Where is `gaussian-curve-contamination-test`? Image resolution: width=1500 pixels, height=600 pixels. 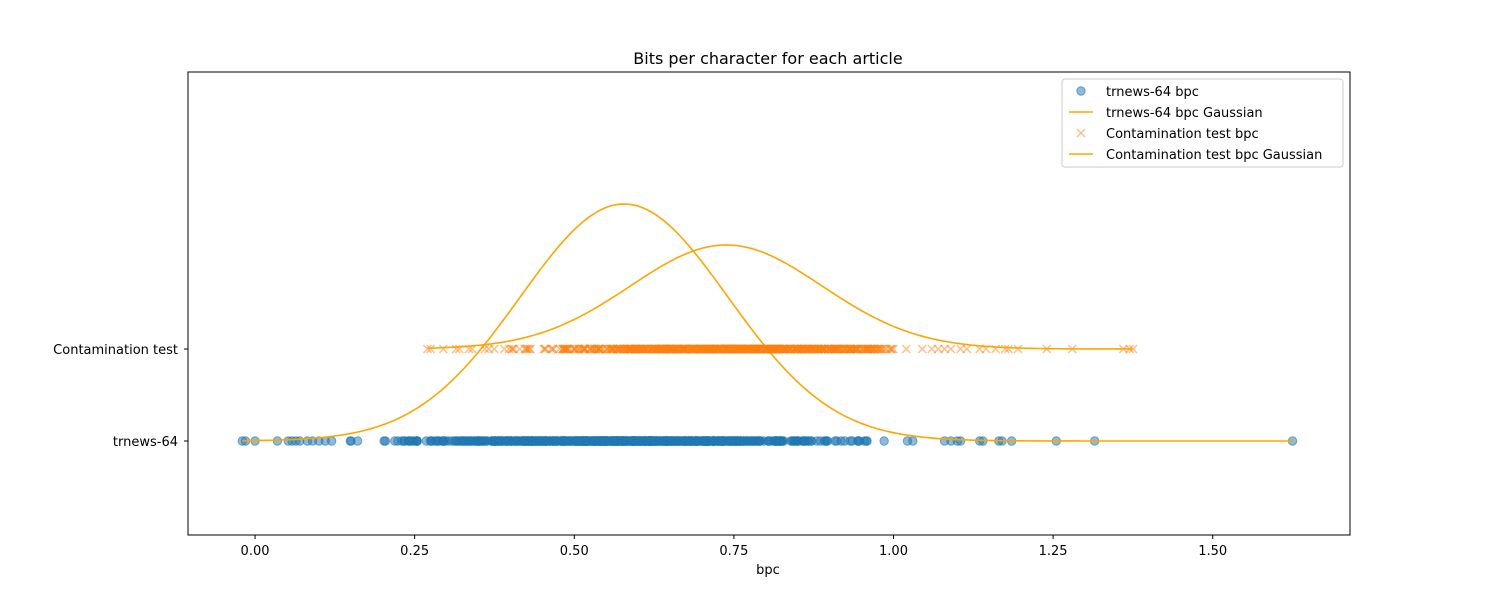 gaussian-curve-contamination-test is located at coordinates (780, 297).